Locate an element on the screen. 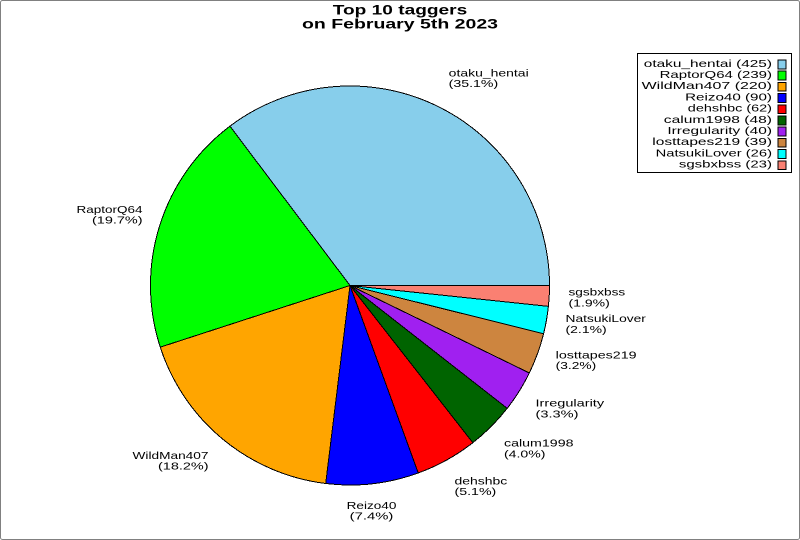 The height and width of the screenshot is (540, 800). svg-text: Reizo40 is located at coordinates (372, 506).